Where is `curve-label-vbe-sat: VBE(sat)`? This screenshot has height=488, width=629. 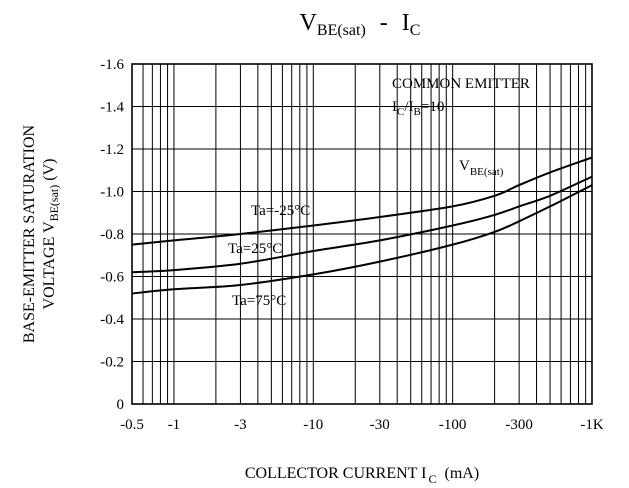
curve-label-vbe-sat: VBE(sat) is located at coordinates (481, 168).